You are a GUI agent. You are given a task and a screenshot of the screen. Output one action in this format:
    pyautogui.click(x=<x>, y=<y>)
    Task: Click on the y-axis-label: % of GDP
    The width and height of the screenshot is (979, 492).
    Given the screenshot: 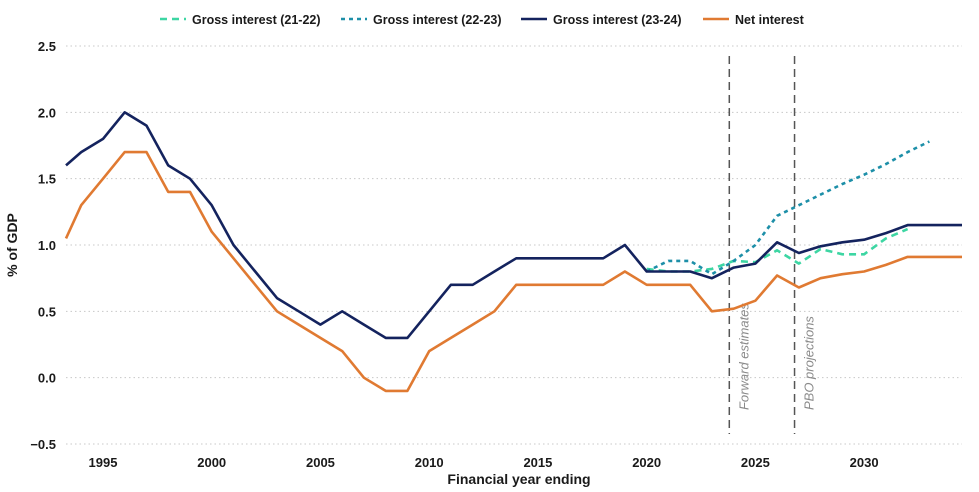 What is the action you would take?
    pyautogui.click(x=12, y=245)
    